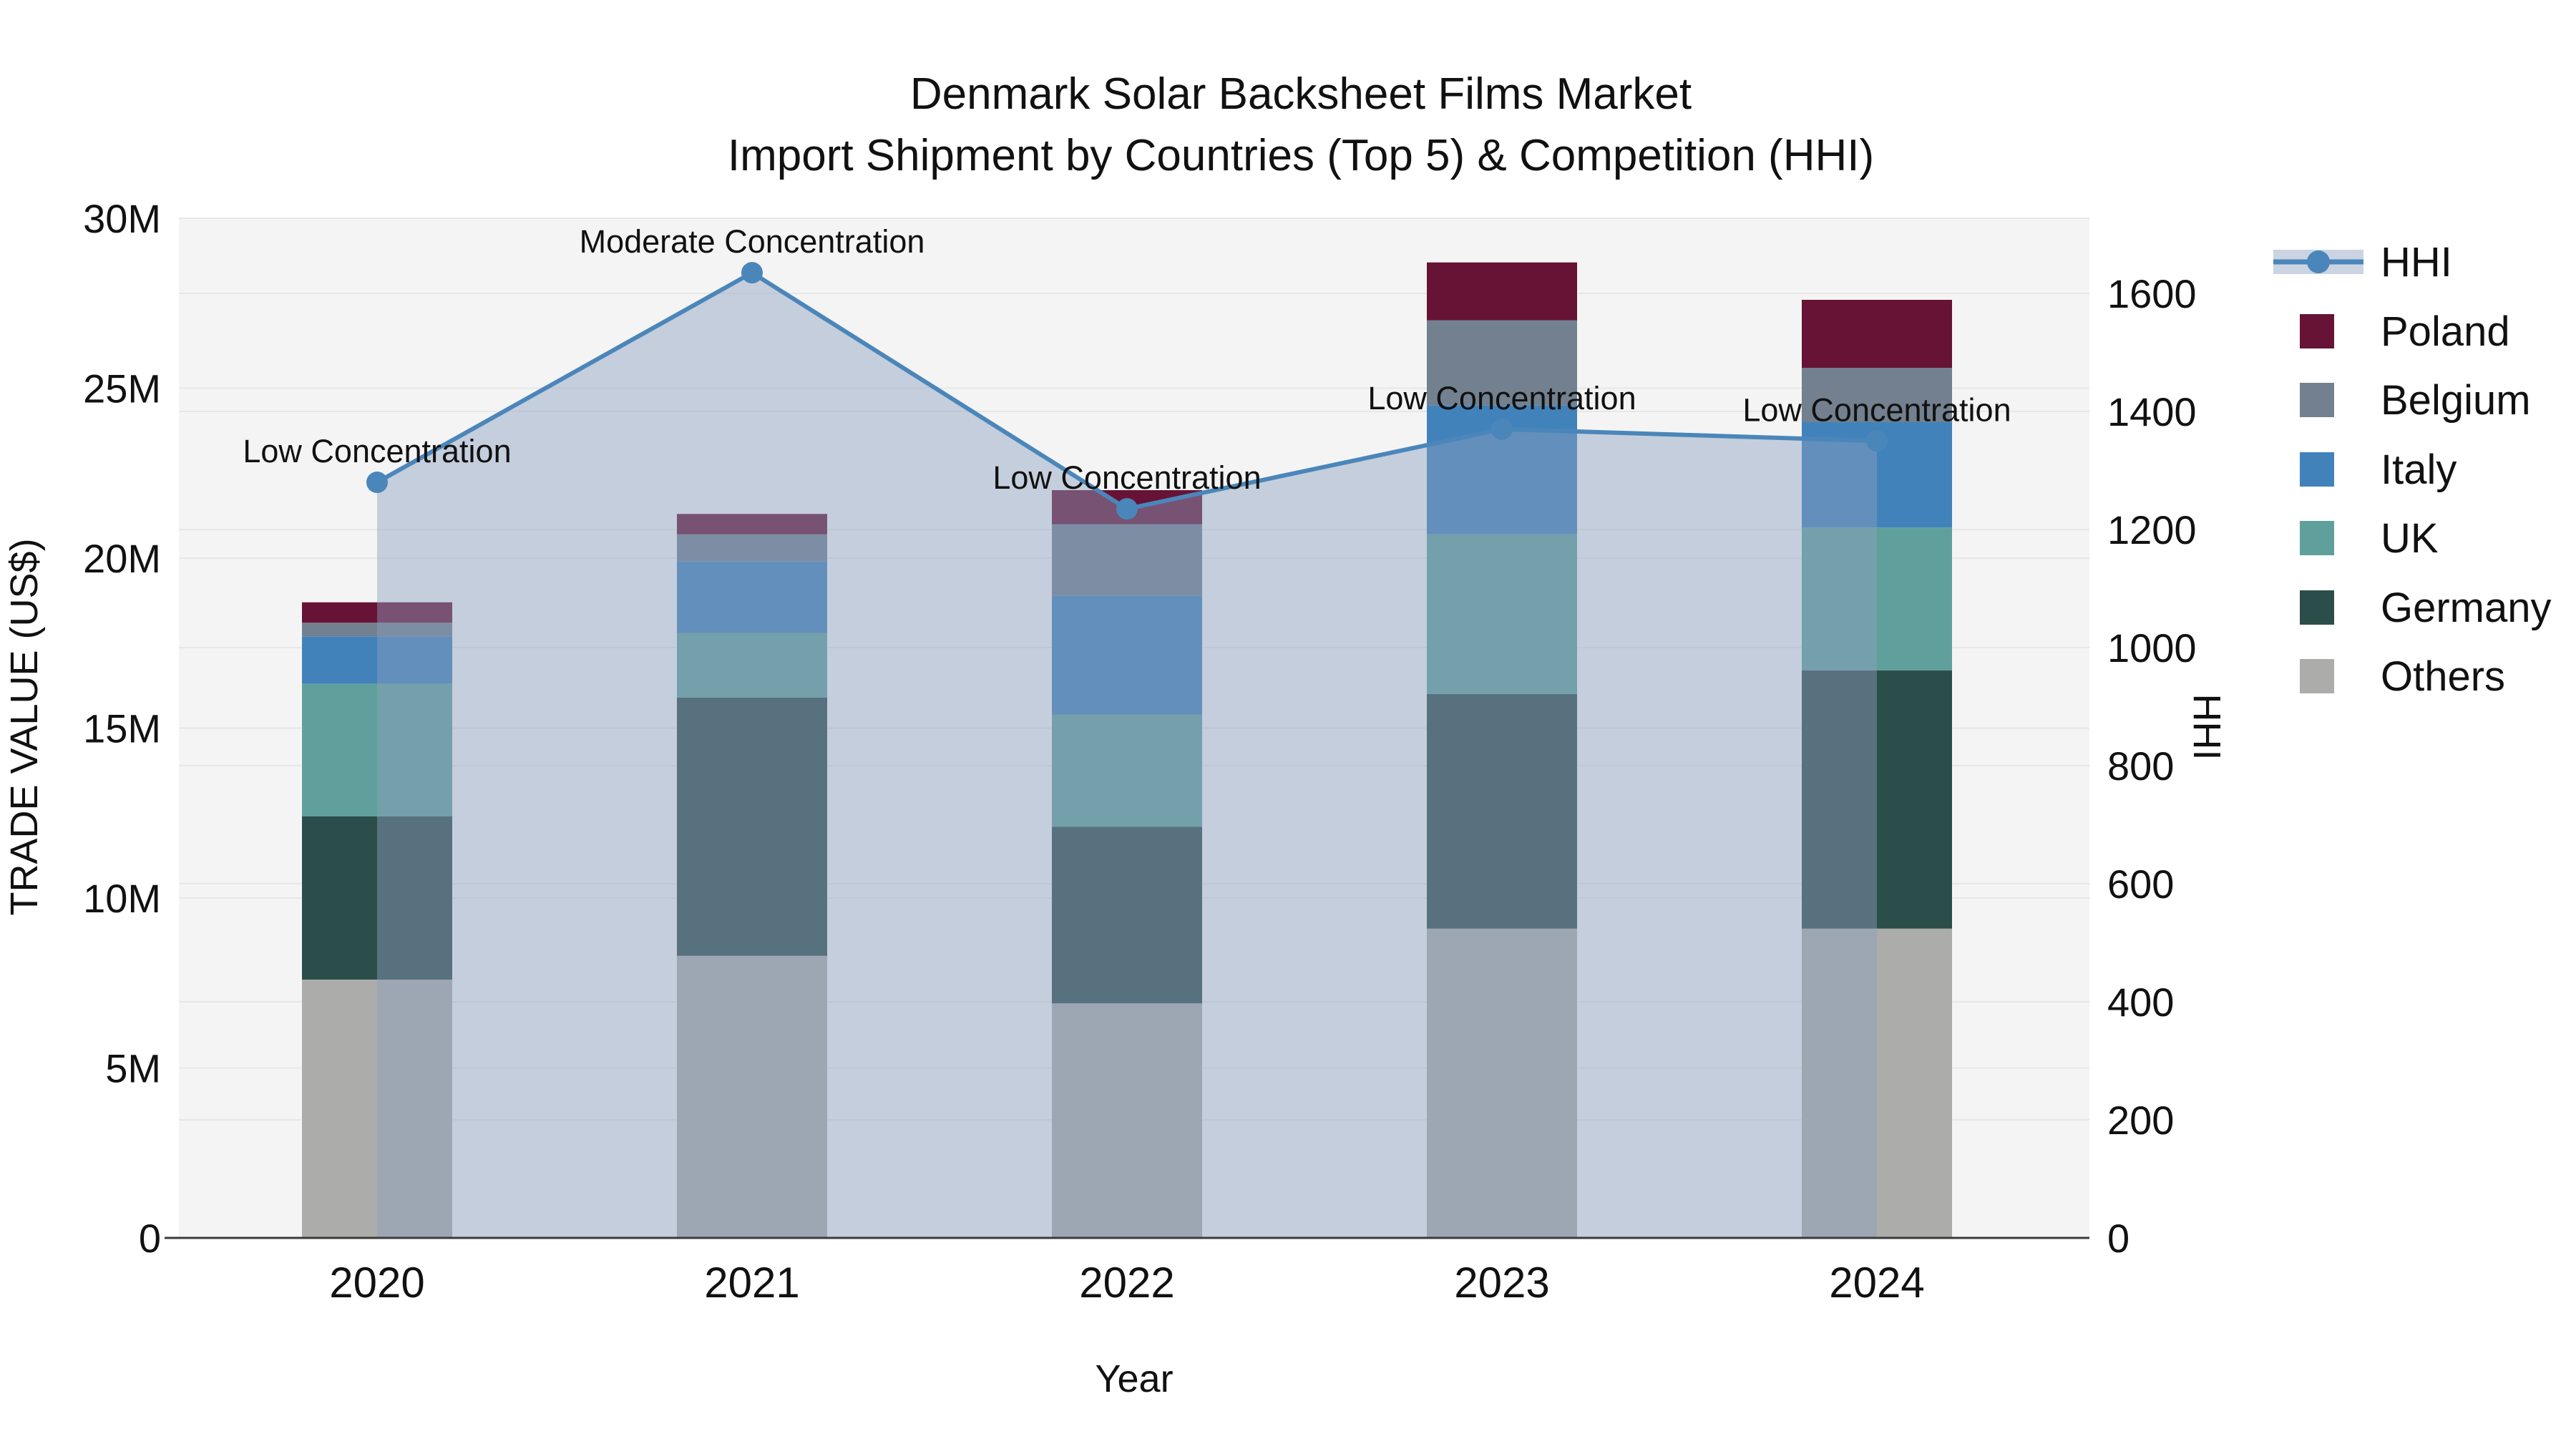  Describe the element at coordinates (122, 389) in the screenshot. I see `left-tick-25M: 25M` at that location.